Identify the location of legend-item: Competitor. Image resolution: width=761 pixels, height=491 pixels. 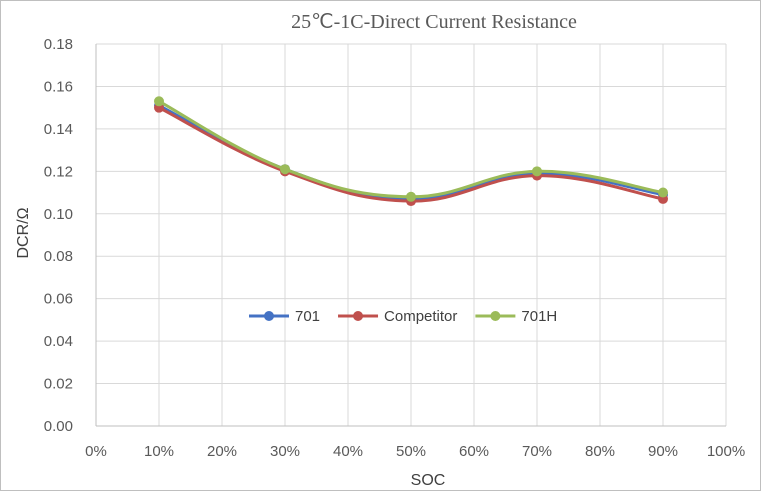
(397, 316).